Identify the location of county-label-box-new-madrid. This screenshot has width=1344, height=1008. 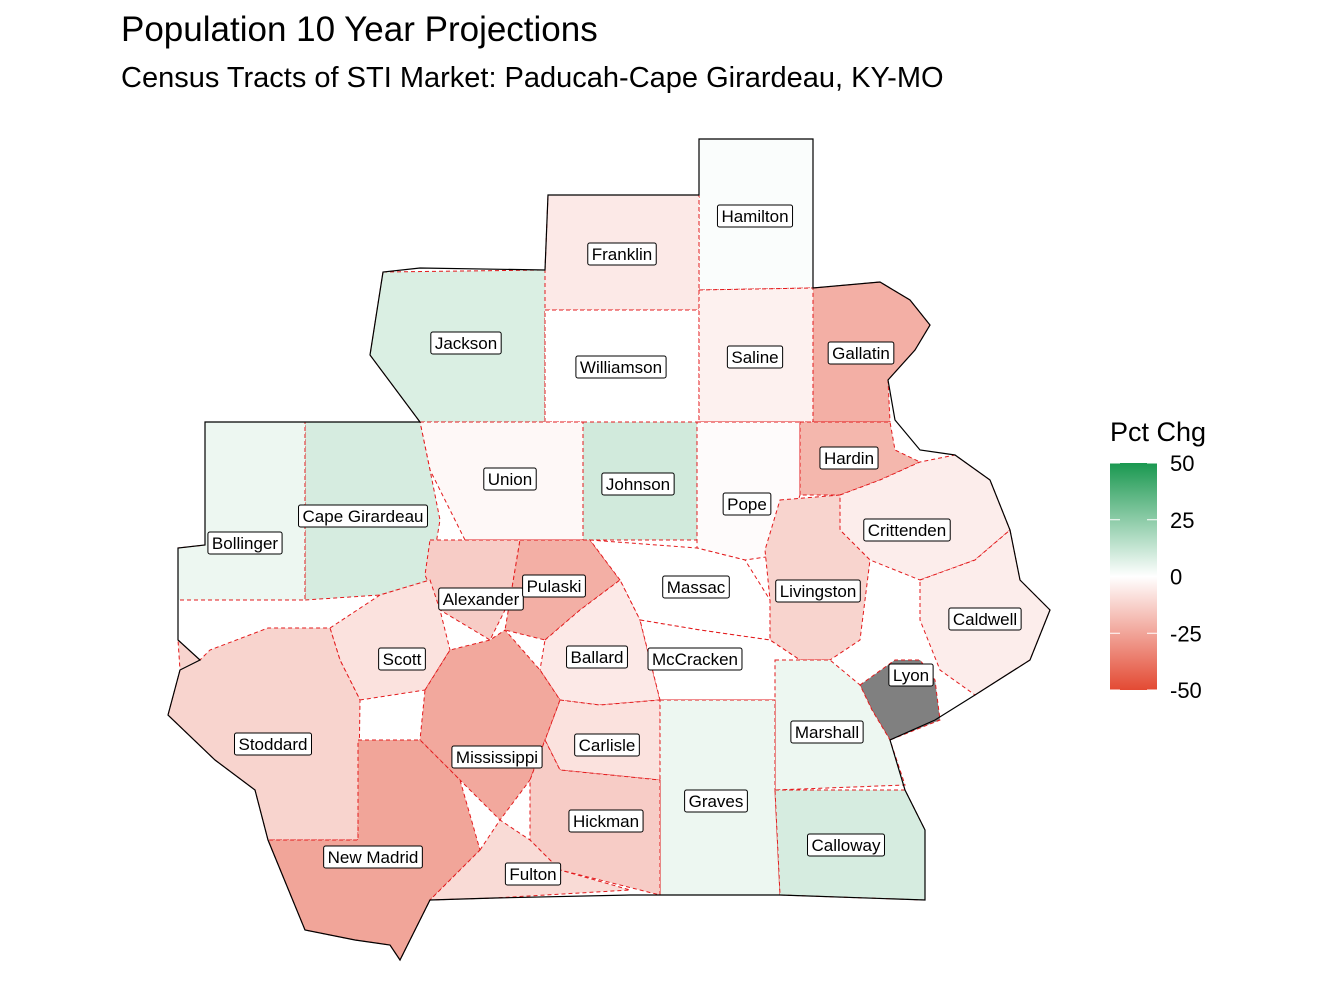
(373, 857).